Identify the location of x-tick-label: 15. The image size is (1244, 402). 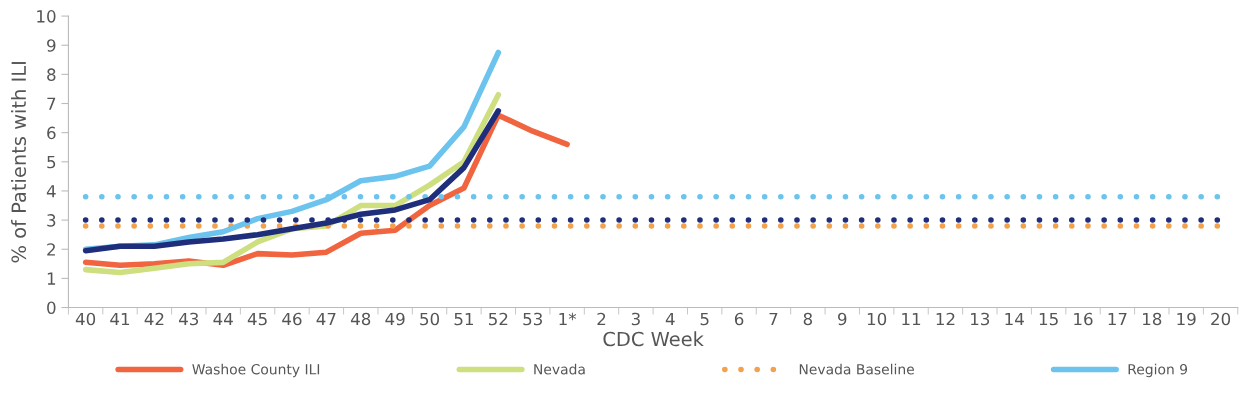
(1048, 319).